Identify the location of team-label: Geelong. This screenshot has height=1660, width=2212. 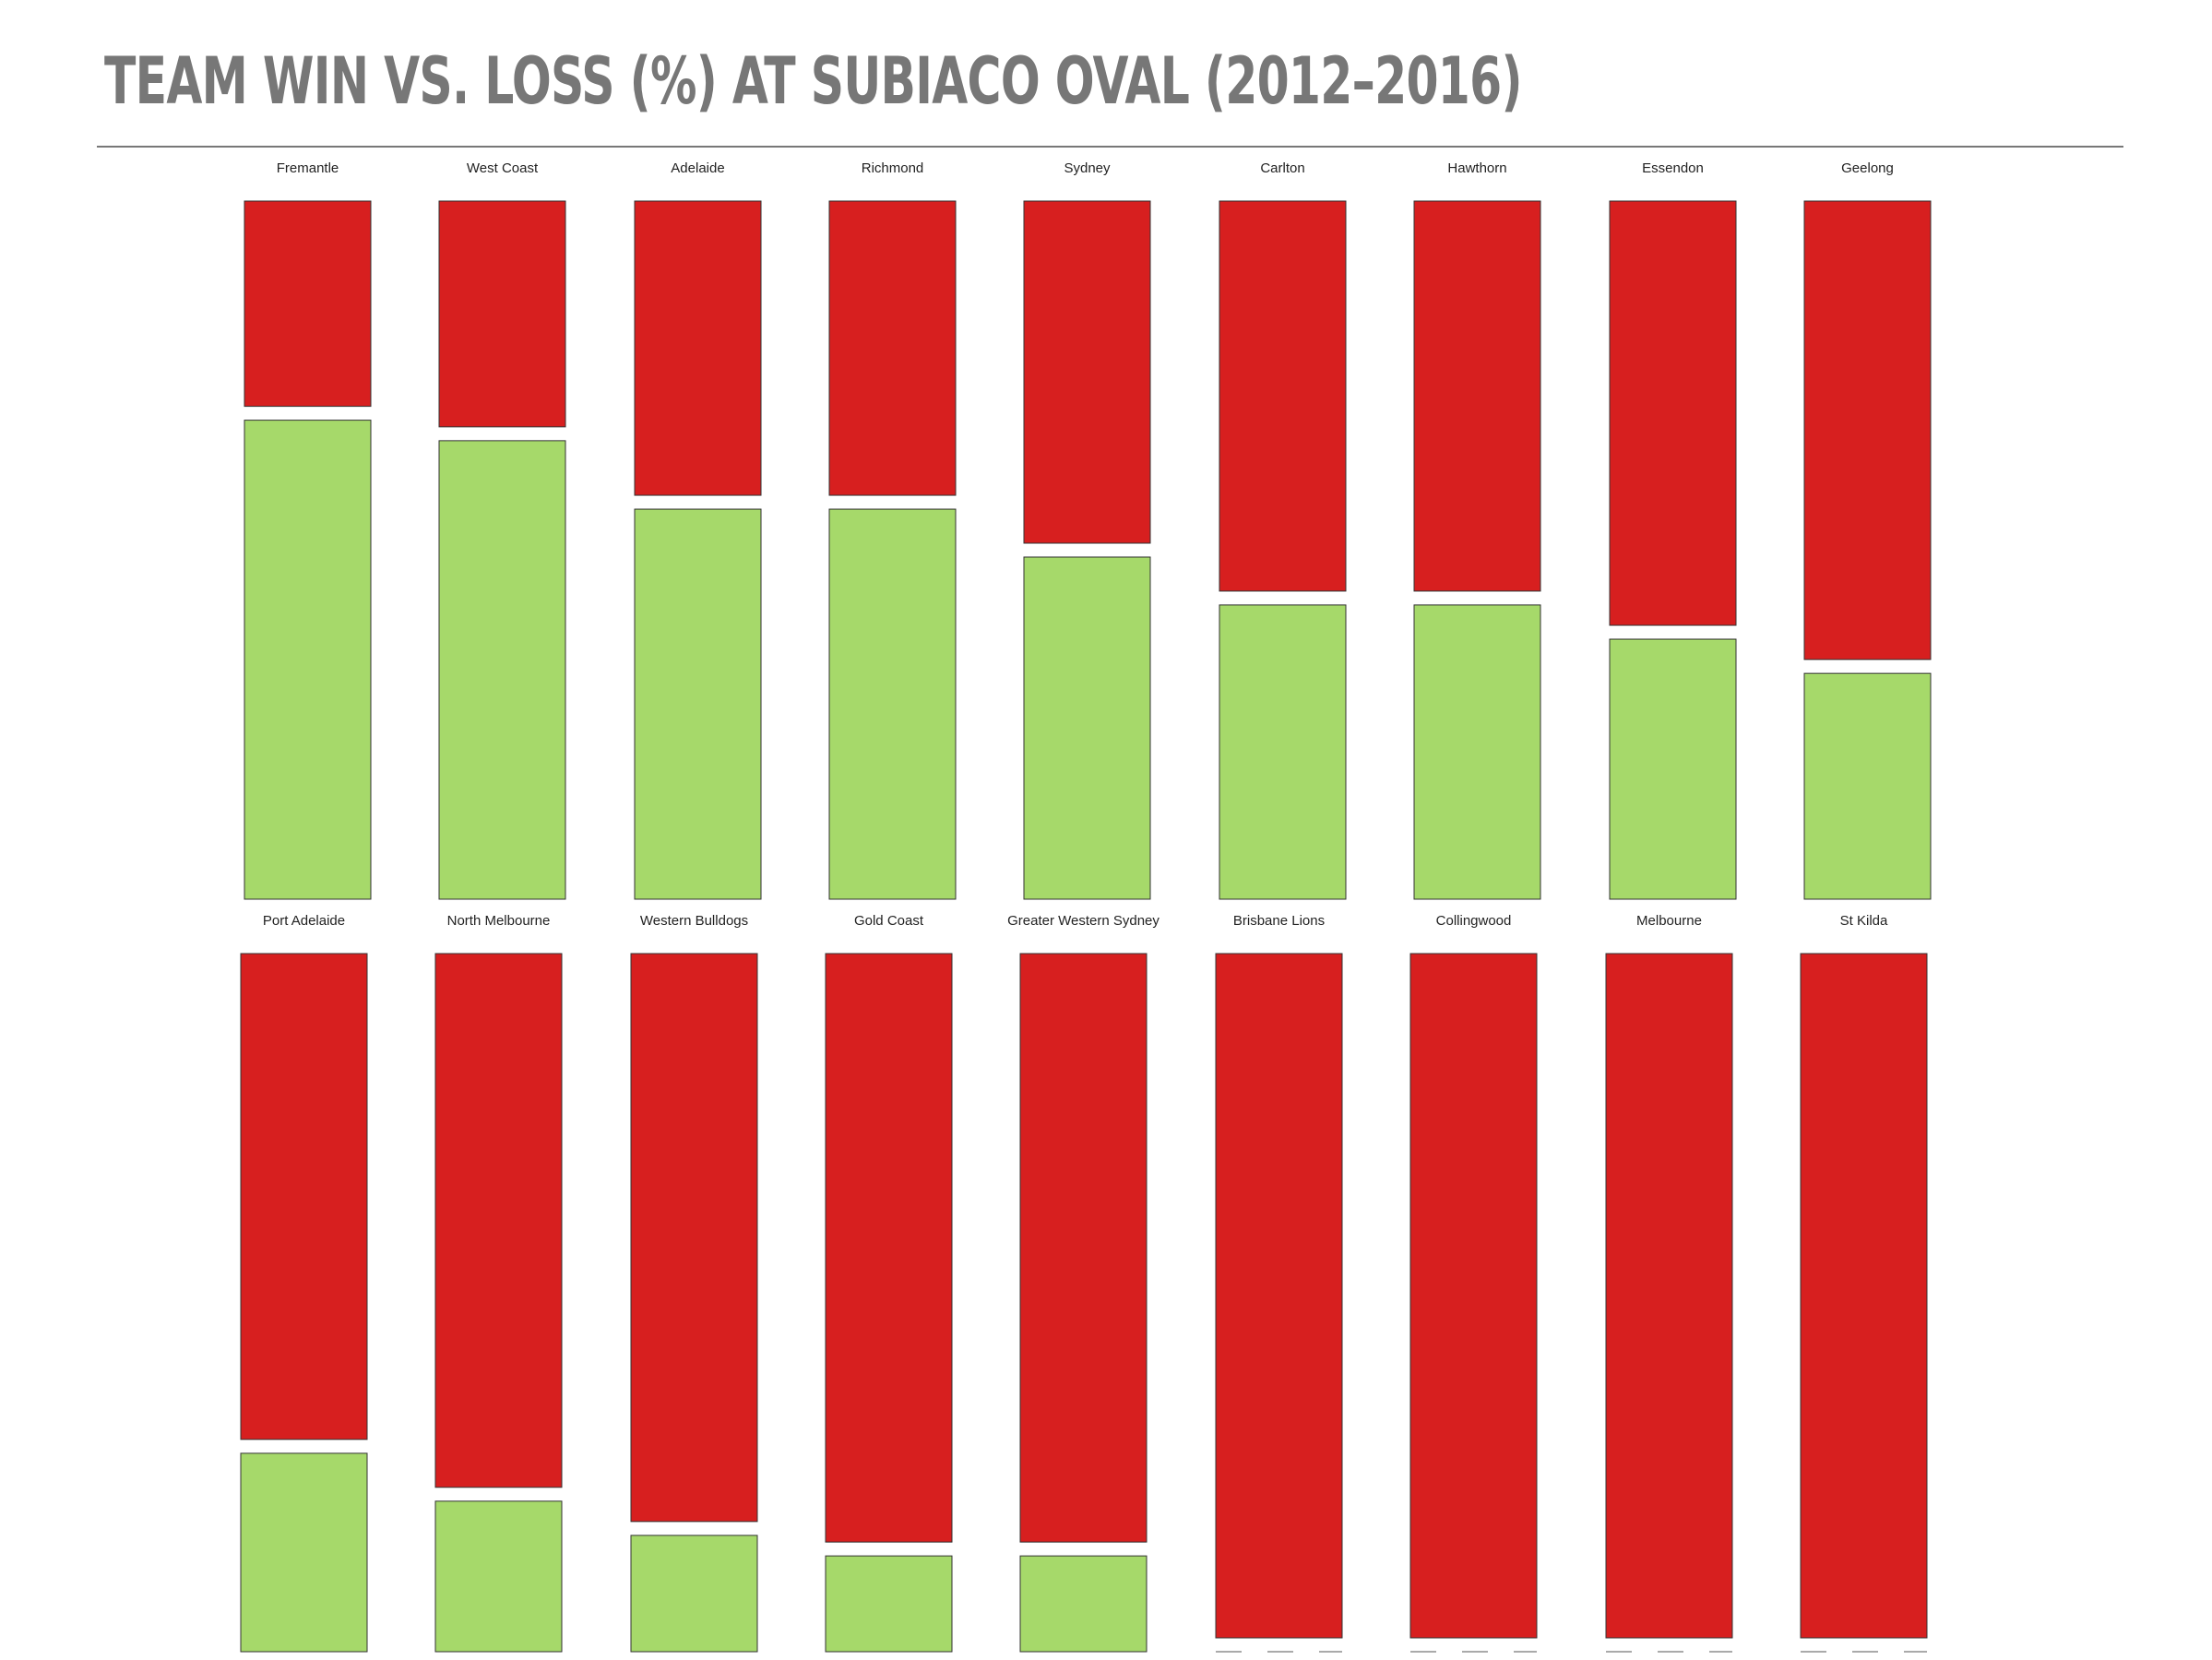
(1868, 168).